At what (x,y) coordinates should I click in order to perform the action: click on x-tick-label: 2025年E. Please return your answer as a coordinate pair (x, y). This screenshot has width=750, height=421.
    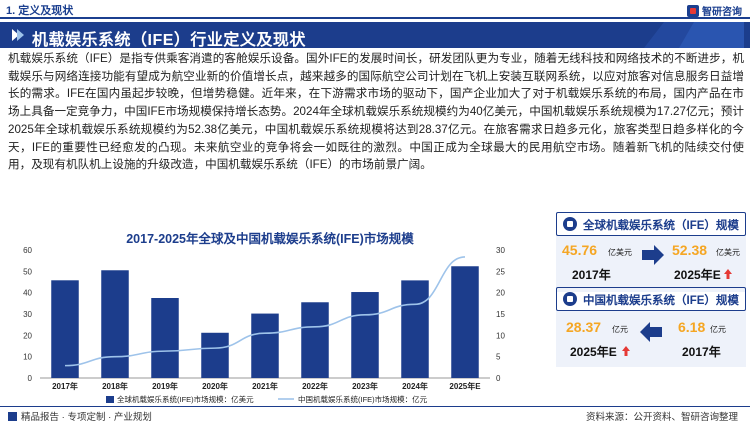
    Looking at the image, I should click on (465, 386).